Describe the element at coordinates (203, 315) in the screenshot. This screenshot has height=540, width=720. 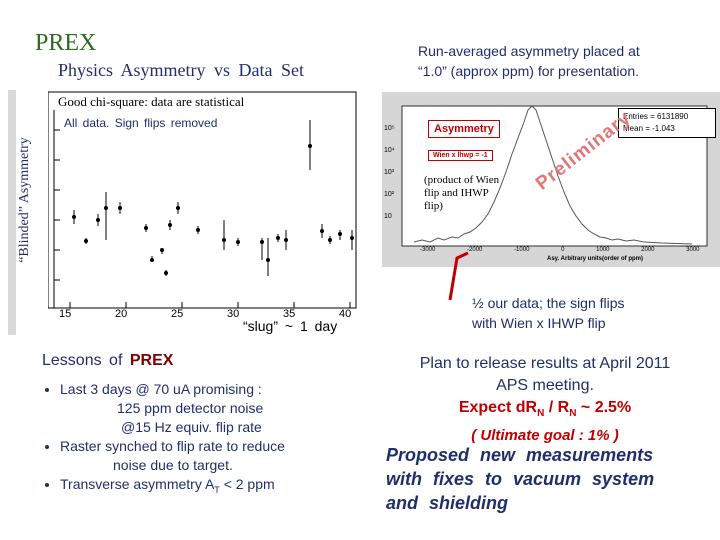
I see `plot-xticks: 15 20 25 30 35 40` at that location.